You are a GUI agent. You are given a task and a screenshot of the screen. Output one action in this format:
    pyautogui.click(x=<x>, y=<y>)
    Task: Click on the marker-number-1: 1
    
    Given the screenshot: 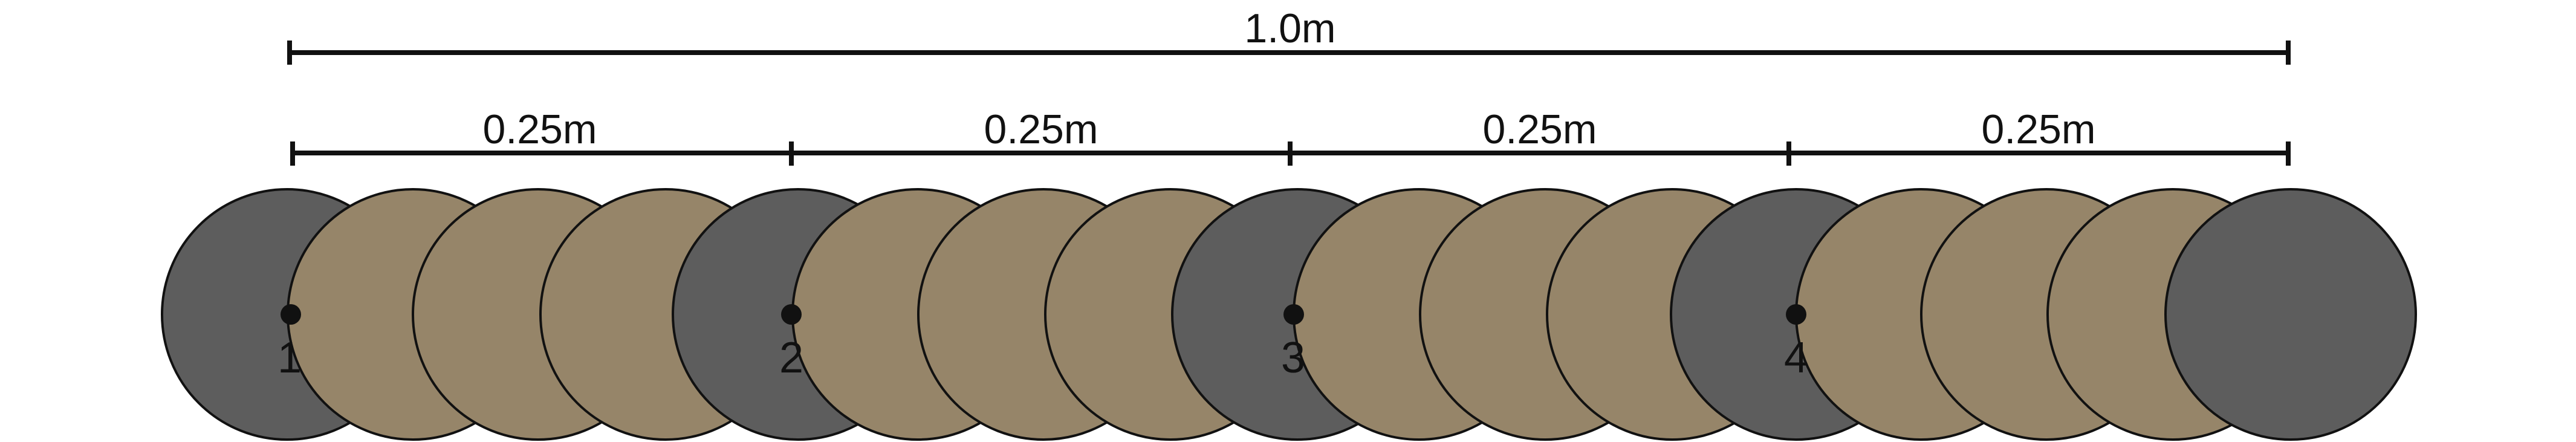 What is the action you would take?
    pyautogui.click(x=290, y=358)
    